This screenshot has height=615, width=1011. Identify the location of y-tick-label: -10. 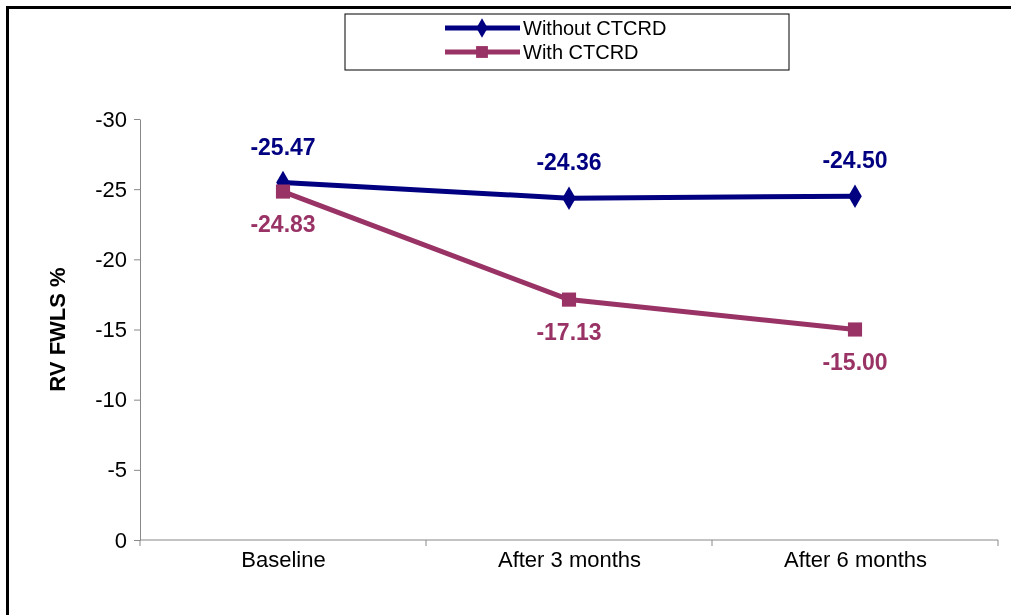
(111, 400).